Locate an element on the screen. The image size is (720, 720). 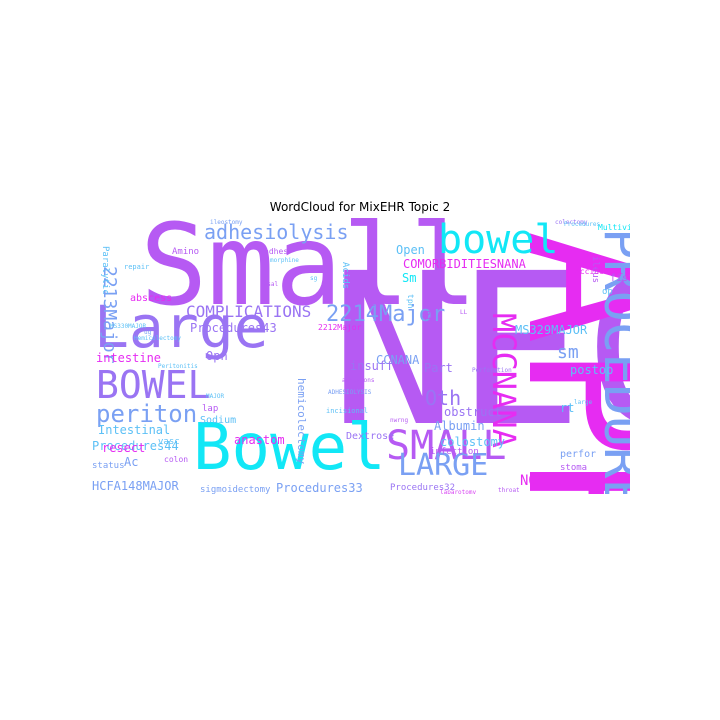
cloud-word: large is located at coordinates (583, 402).